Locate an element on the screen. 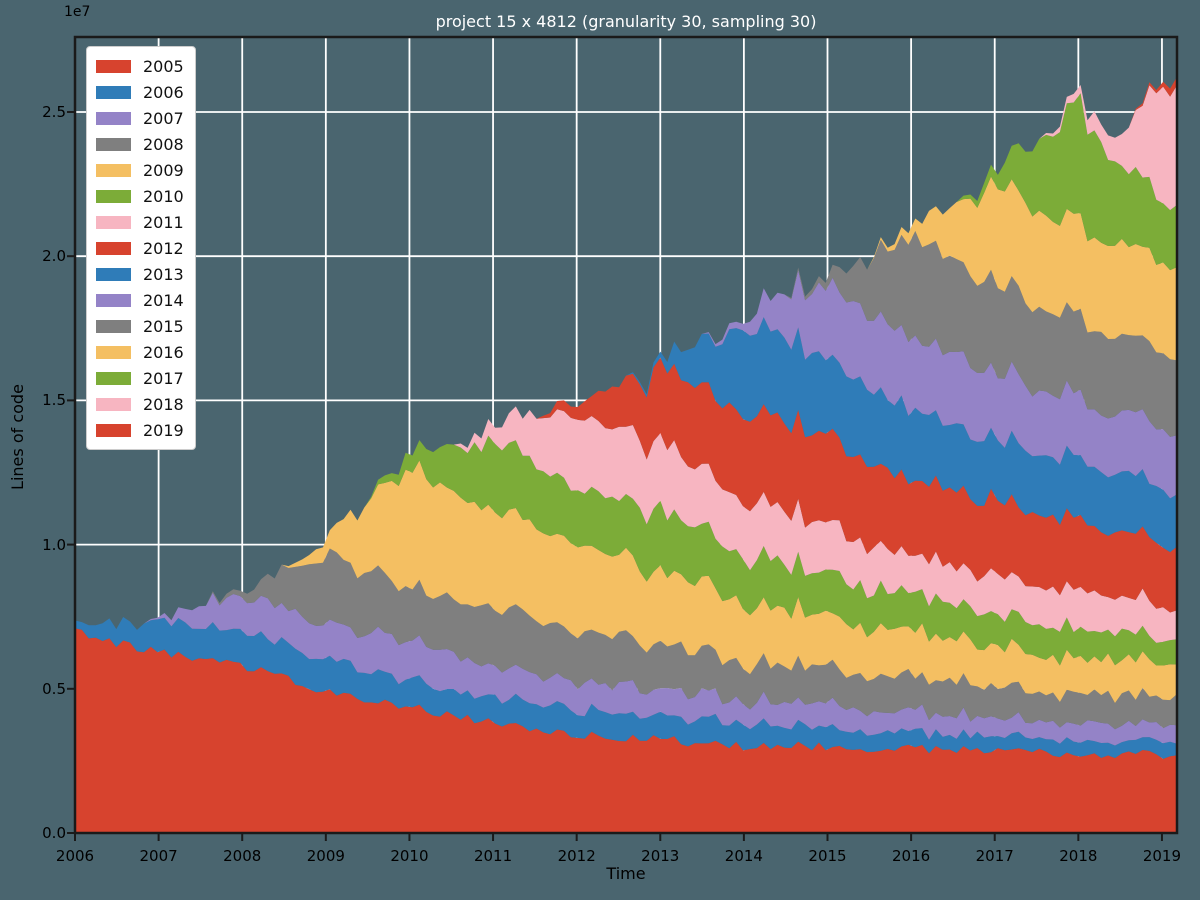 This screenshot has width=1200, height=900. legend-entry-2018: 2018 is located at coordinates (140, 404).